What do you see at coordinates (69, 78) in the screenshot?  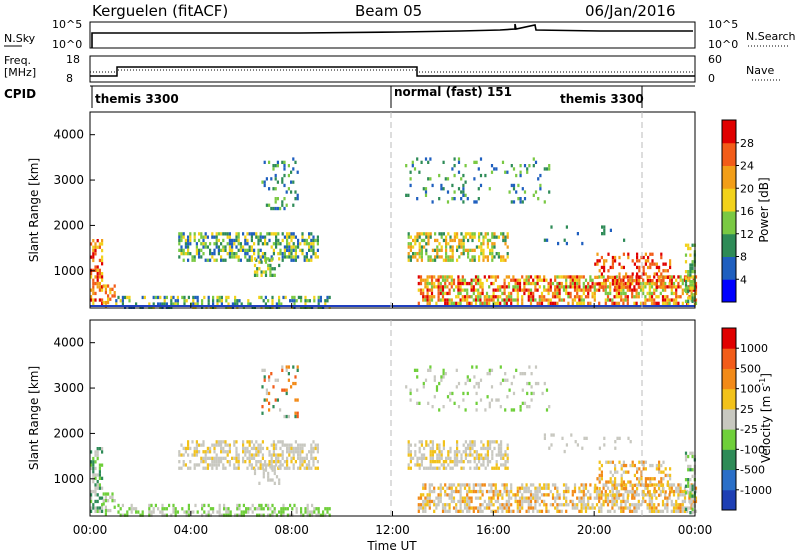 I see `freq-tick-bottom: 8` at bounding box center [69, 78].